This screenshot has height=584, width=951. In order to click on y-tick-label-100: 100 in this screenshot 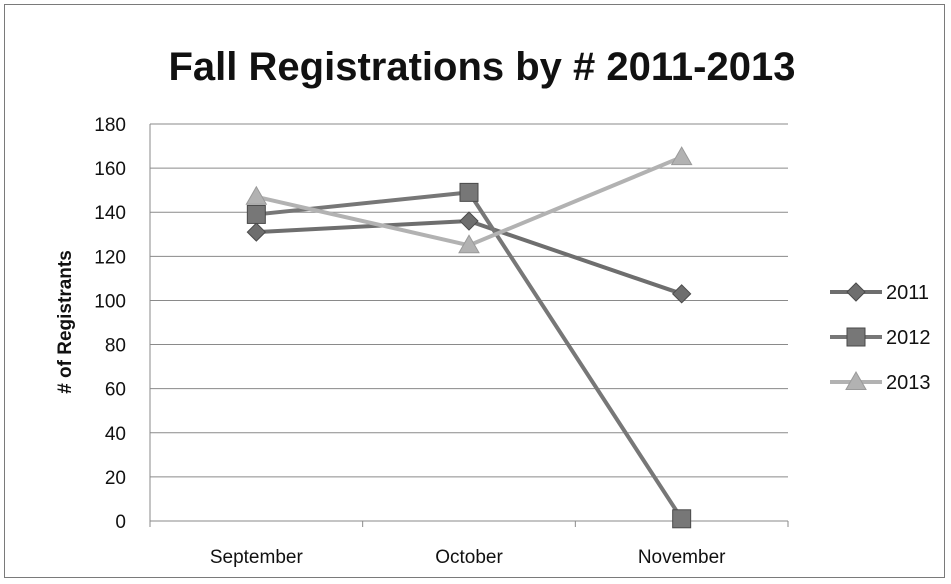, I will do `click(110, 301)`.